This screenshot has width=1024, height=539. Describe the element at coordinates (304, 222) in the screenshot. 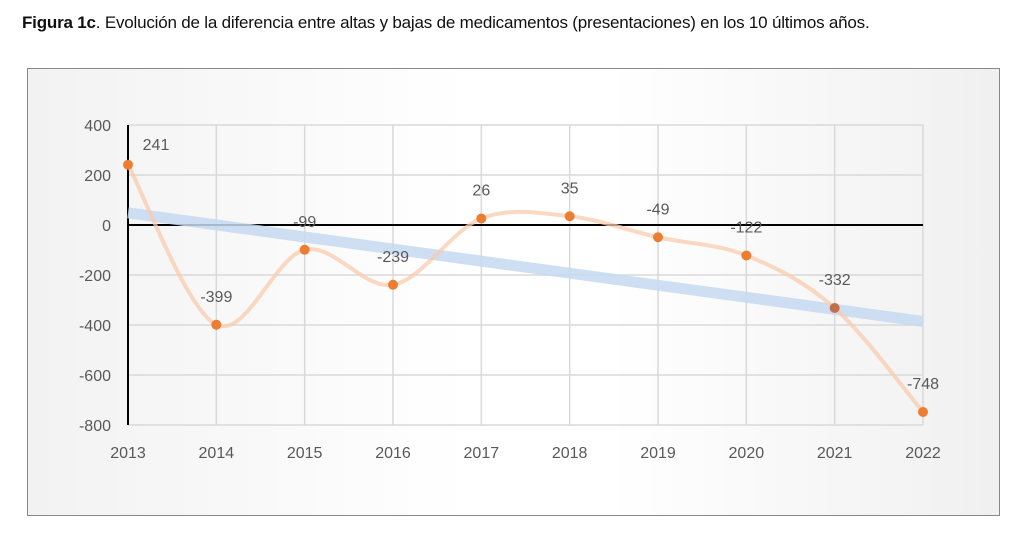

I see `data-label: -99` at that location.